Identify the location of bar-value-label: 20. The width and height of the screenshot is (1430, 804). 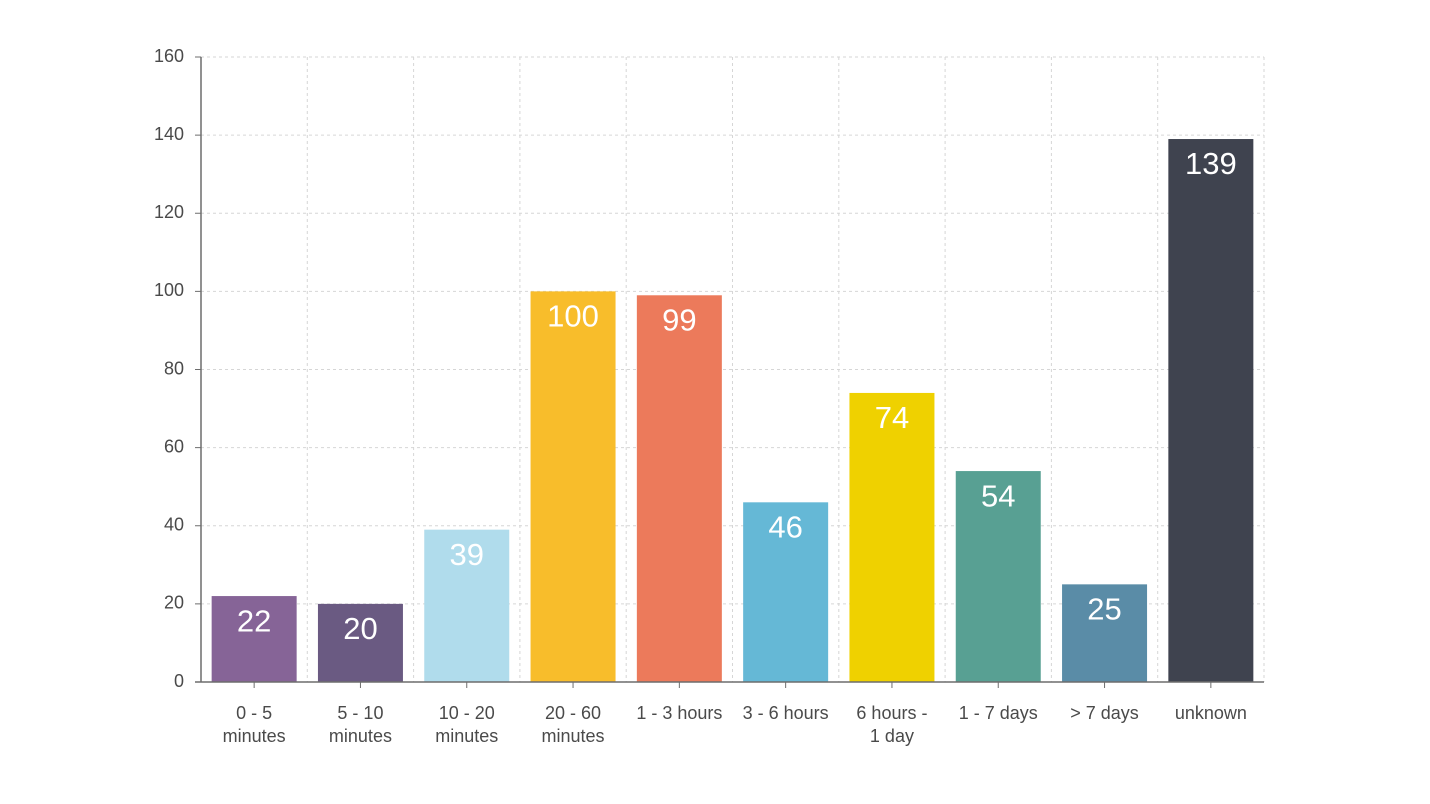
(360, 628).